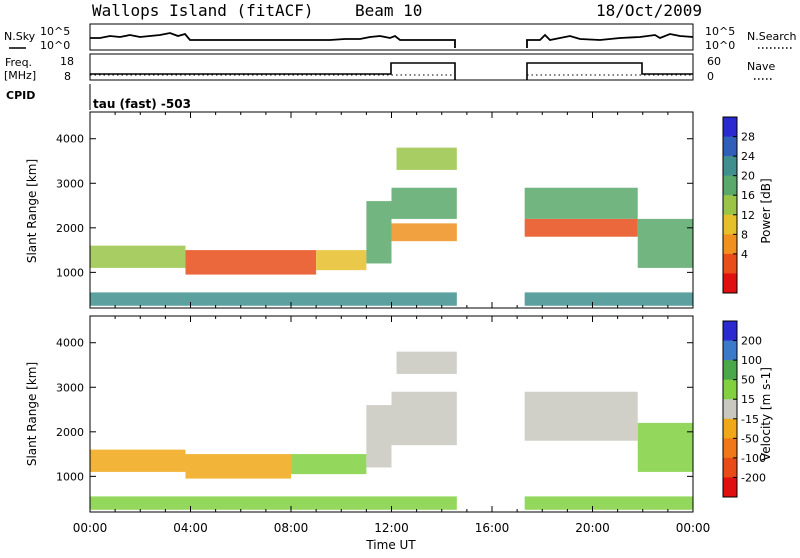  Describe the element at coordinates (748, 399) in the screenshot. I see `colorbar-tick-label: 15` at that location.